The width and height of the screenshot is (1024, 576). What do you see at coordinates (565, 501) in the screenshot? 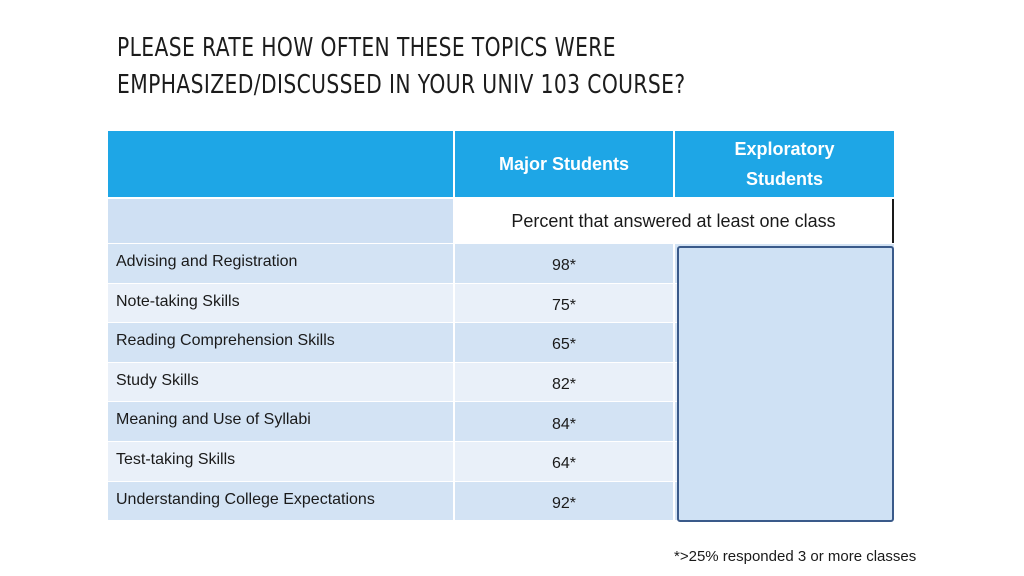
I see `major-value-cell: 92*` at bounding box center [565, 501].